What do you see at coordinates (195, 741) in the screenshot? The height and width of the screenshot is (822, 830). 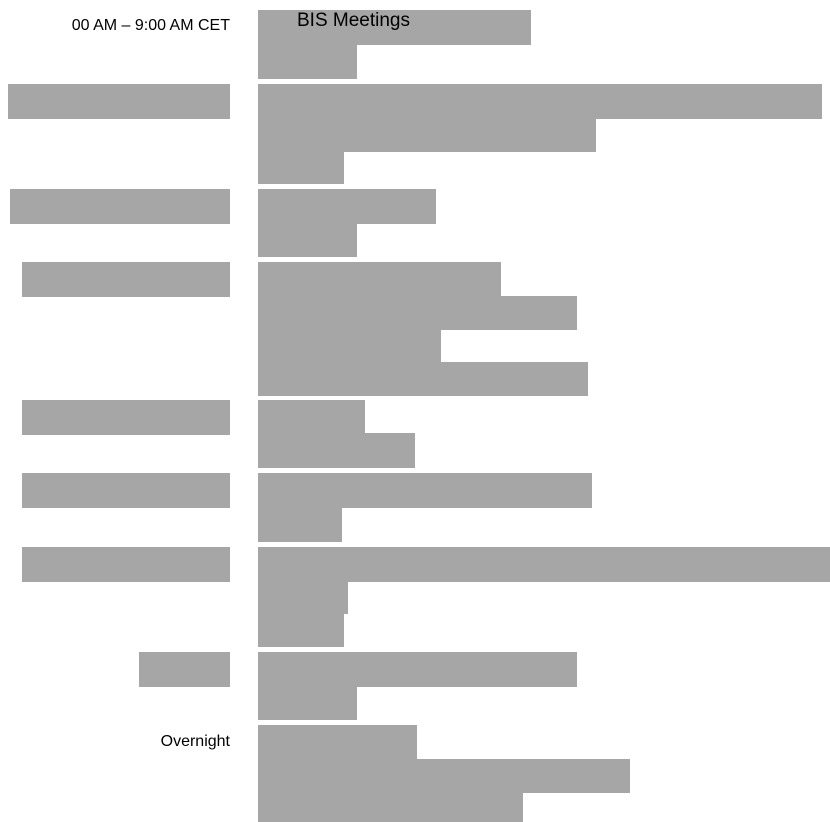 I see `overnight-label: Overnight` at bounding box center [195, 741].